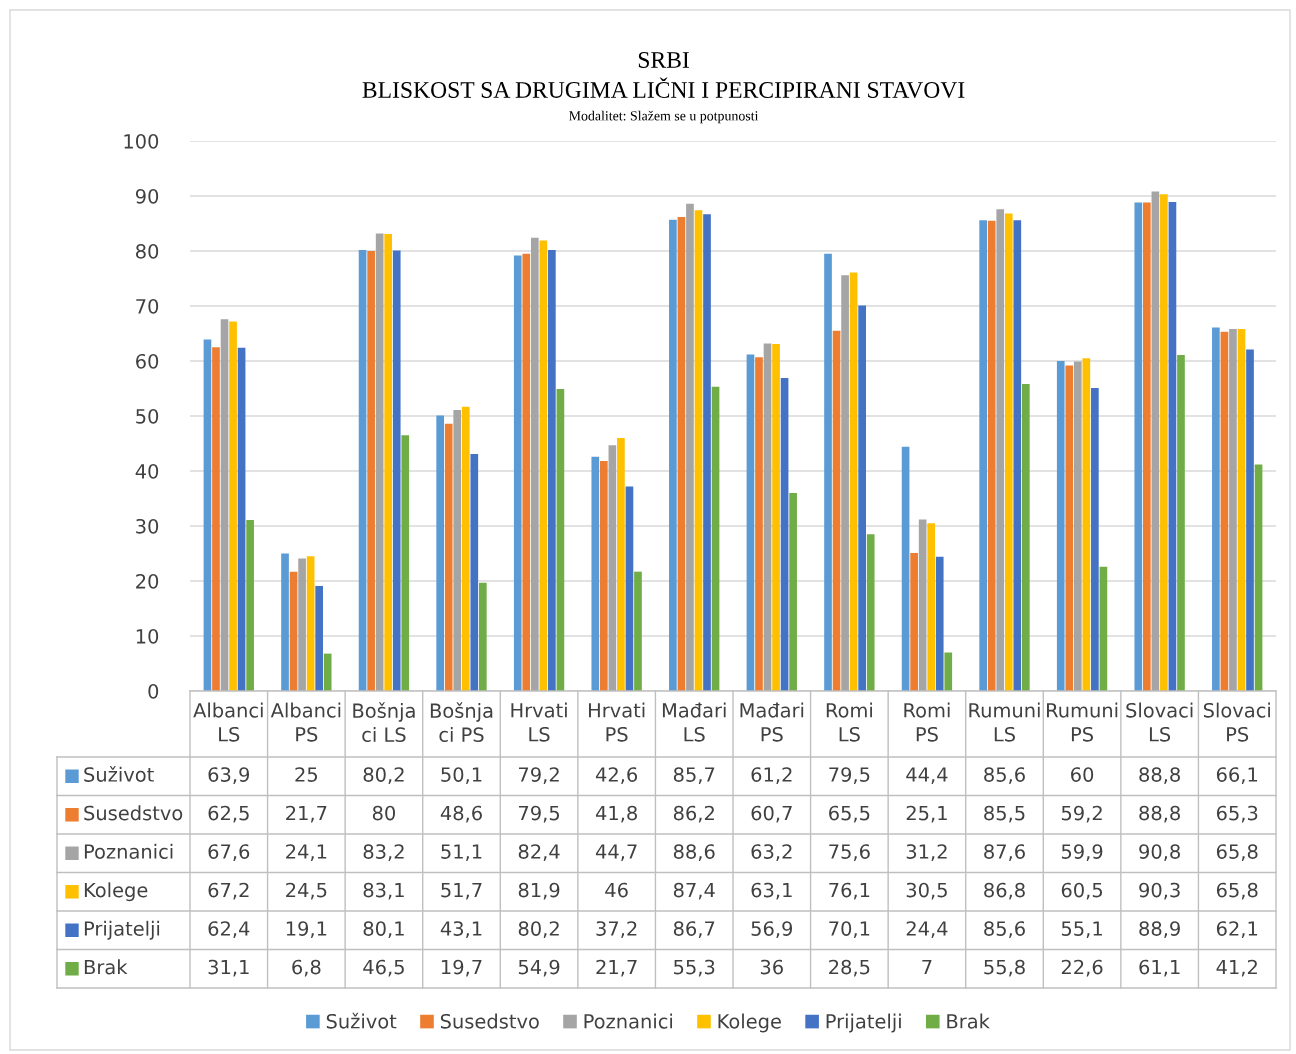 The image size is (1296, 1054). What do you see at coordinates (119, 774) in the screenshot?
I see `legend-label: Suživot` at bounding box center [119, 774].